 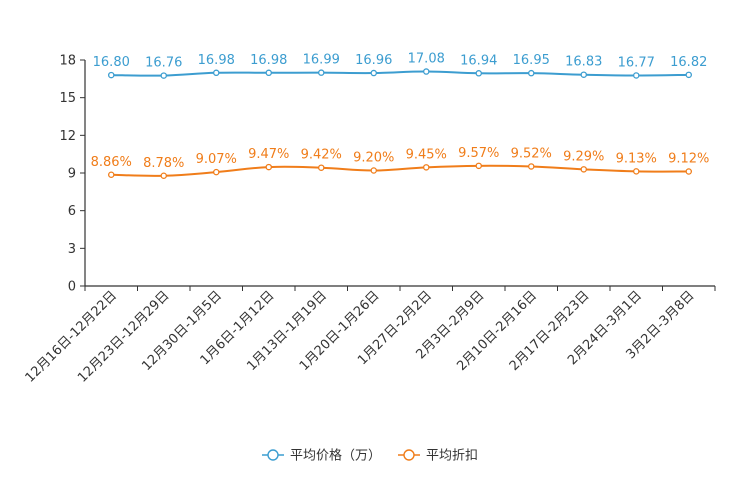 What do you see at coordinates (636, 158) in the screenshot?
I see `data-label: 9.13%` at bounding box center [636, 158].